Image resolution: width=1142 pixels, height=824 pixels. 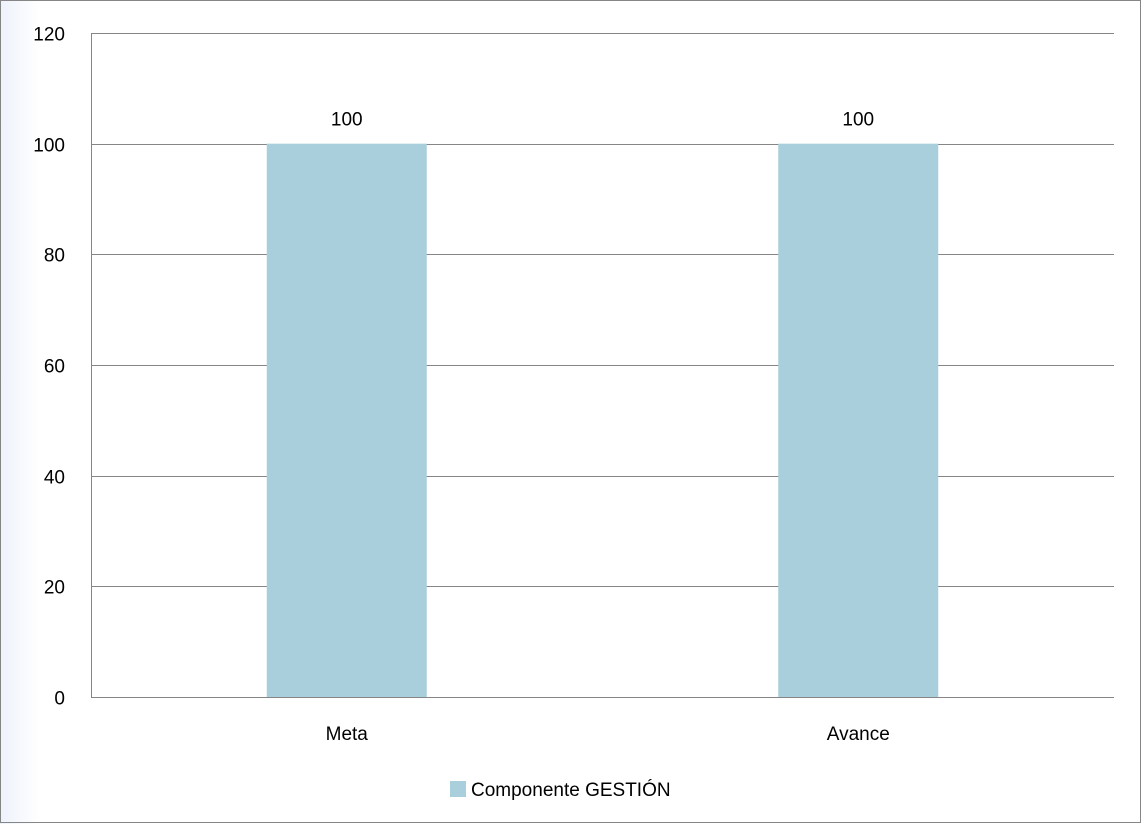 What do you see at coordinates (54, 367) in the screenshot?
I see `y-tick-label: 60` at bounding box center [54, 367].